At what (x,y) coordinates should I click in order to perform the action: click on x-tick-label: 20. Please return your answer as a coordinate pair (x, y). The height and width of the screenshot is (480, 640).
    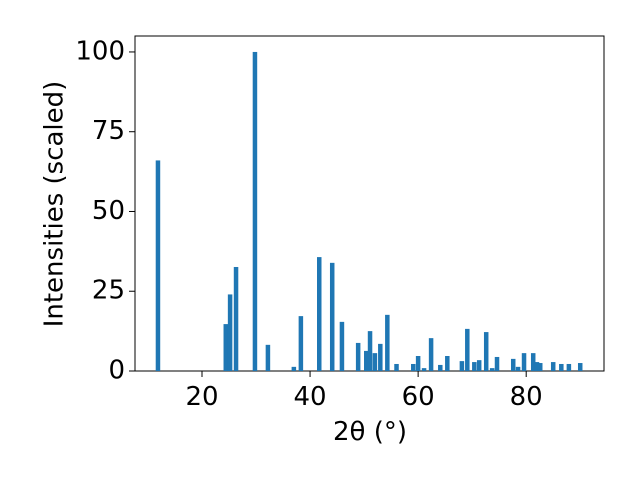
    Looking at the image, I should click on (201, 397).